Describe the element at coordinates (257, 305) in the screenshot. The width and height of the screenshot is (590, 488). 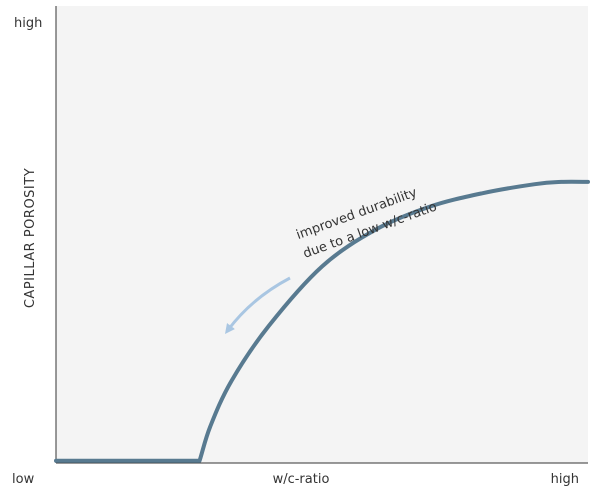
I see `annotation-arrow` at that location.